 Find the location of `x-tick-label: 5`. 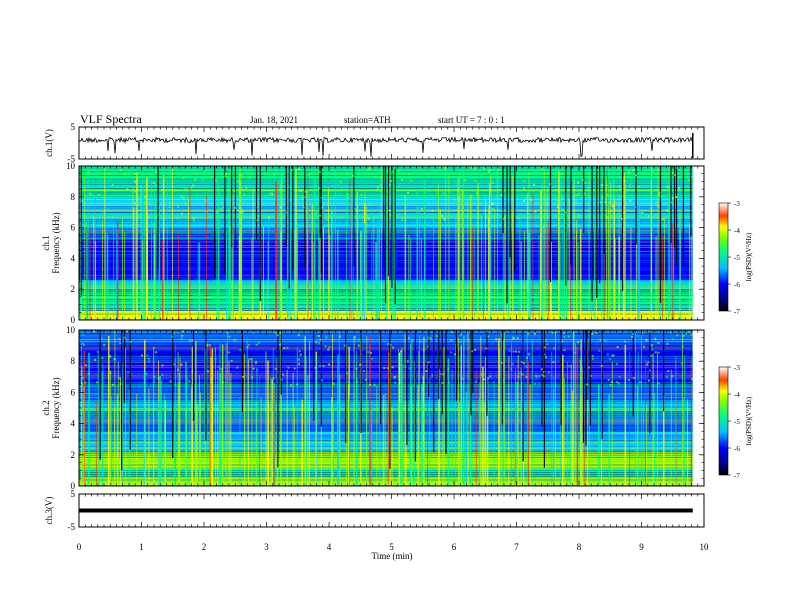

x-tick-label: 5 is located at coordinates (391, 547).